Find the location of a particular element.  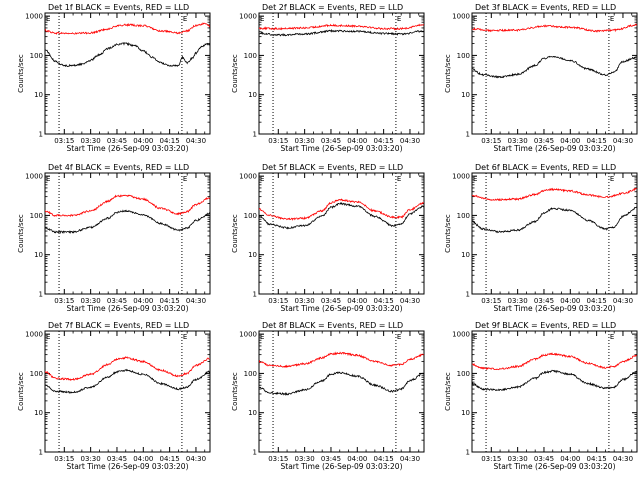

panel-title: Det 4f BLACK = Events, RED = LLD is located at coordinates (118, 167).